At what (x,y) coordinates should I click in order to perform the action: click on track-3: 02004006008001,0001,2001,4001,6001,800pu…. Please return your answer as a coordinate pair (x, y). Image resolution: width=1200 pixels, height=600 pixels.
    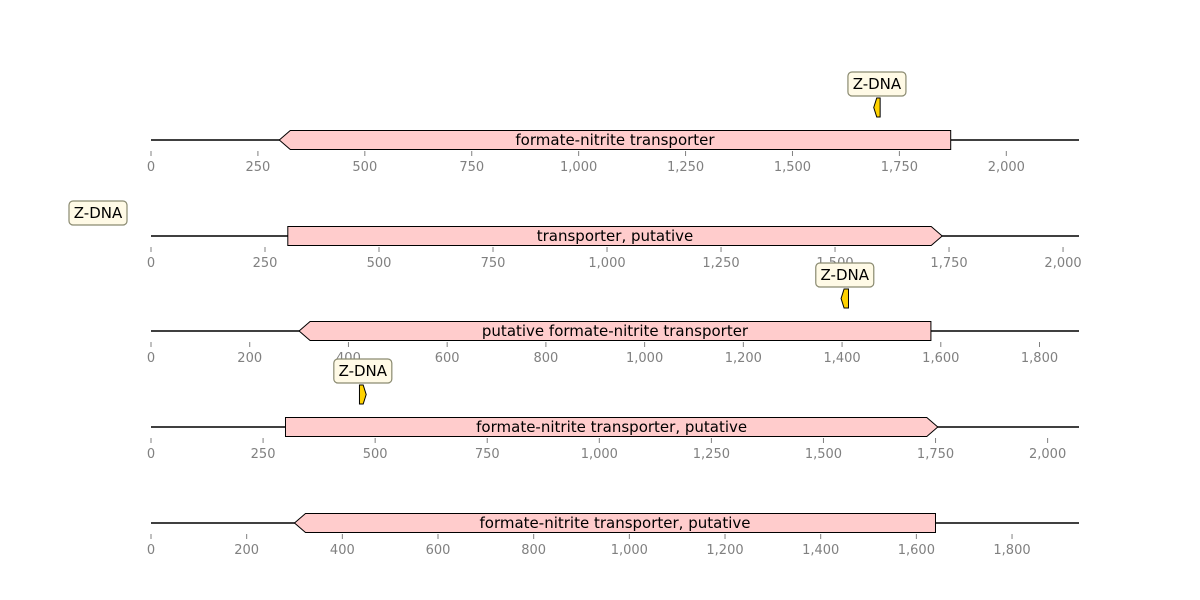
    Looking at the image, I should click on (613, 314).